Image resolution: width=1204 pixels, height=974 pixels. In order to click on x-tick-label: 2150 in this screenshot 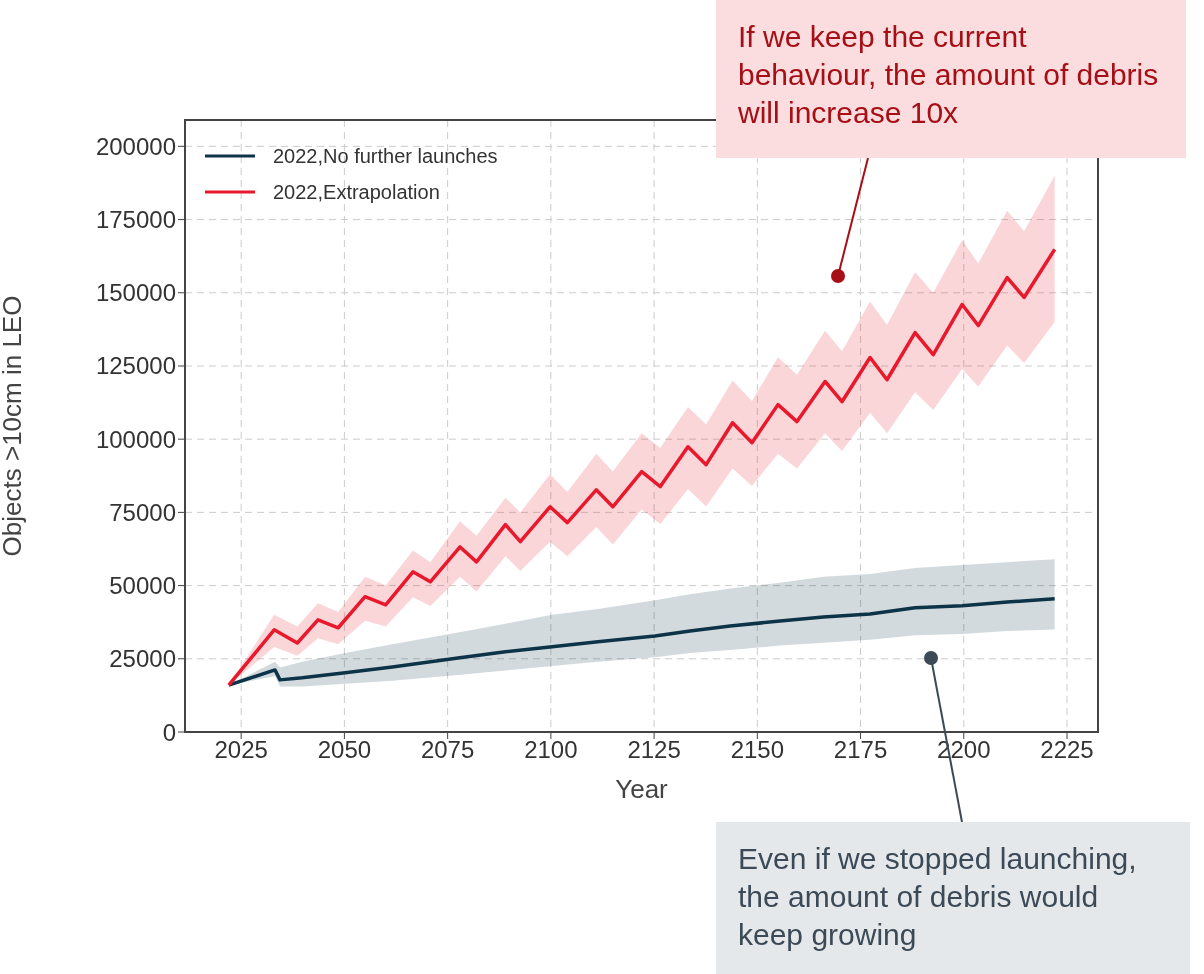, I will do `click(757, 750)`.